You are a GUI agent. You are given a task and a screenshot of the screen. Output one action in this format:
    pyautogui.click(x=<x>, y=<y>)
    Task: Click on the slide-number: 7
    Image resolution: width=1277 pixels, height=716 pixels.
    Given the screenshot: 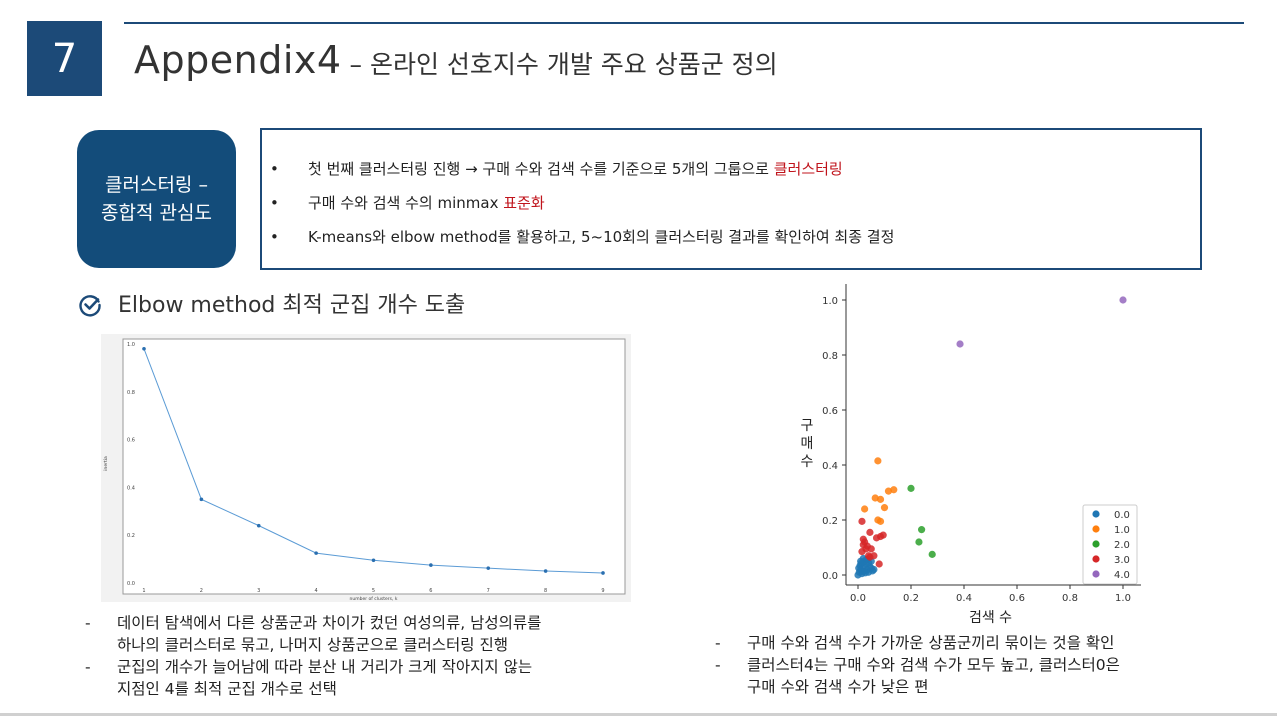 What is the action you would take?
    pyautogui.click(x=64, y=58)
    